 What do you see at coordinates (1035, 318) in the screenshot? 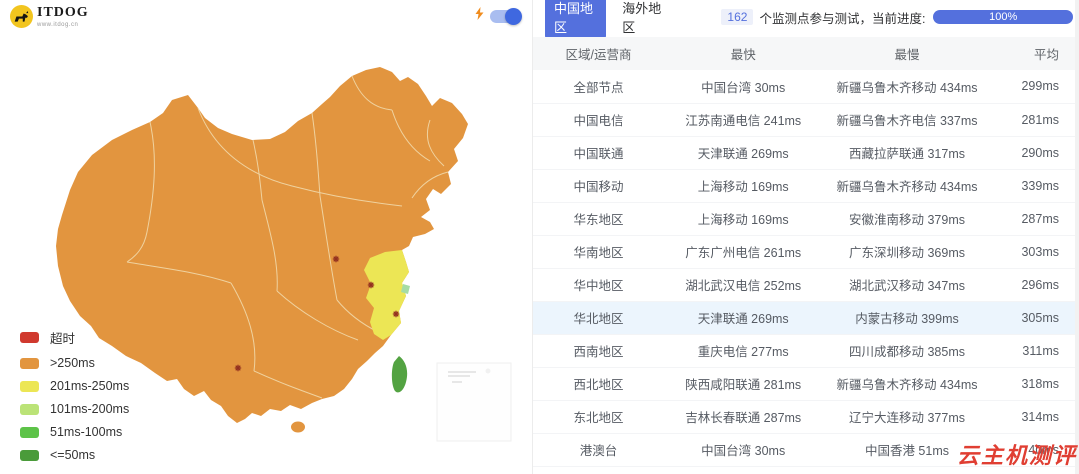
I see `avg-cell: 305ms` at bounding box center [1035, 318].